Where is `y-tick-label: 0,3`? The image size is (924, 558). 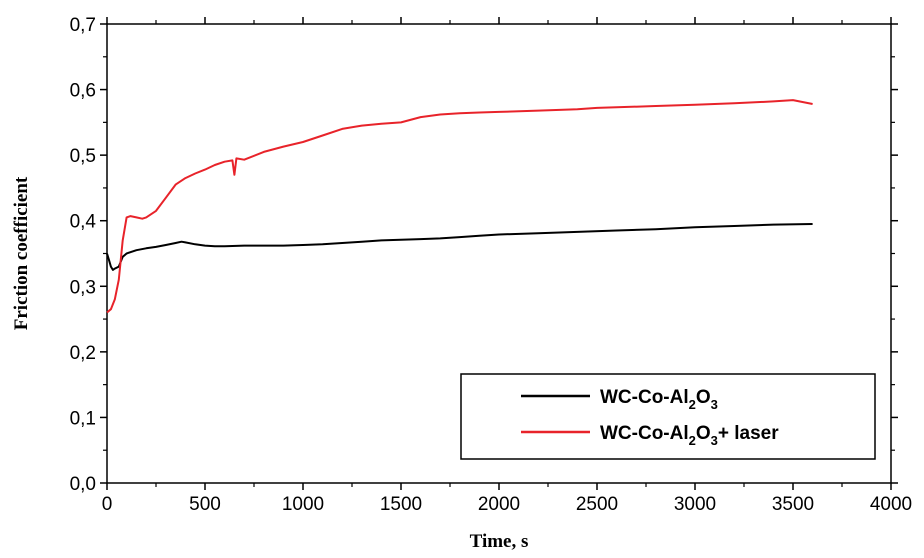 y-tick-label: 0,3 is located at coordinates (83, 287).